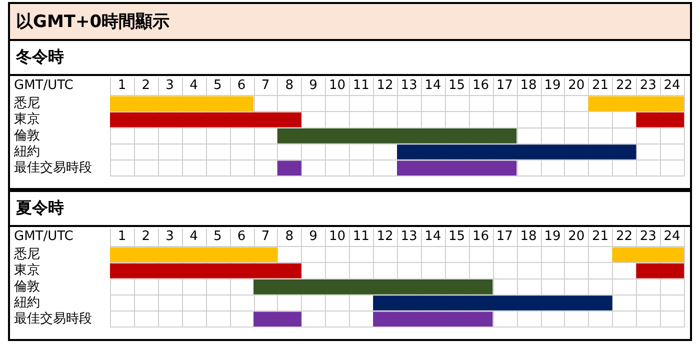 This screenshot has width=700, height=359. Describe the element at coordinates (350, 58) in the screenshot. I see `chart-subtitle: 冬令時` at that location.